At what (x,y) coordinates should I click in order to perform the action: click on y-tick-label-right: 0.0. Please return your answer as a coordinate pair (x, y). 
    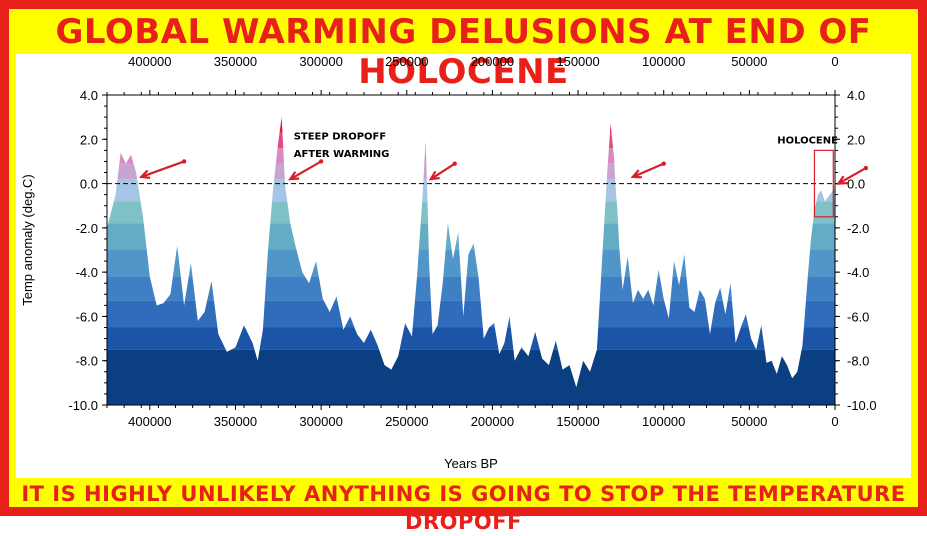
    Looking at the image, I should click on (856, 184).